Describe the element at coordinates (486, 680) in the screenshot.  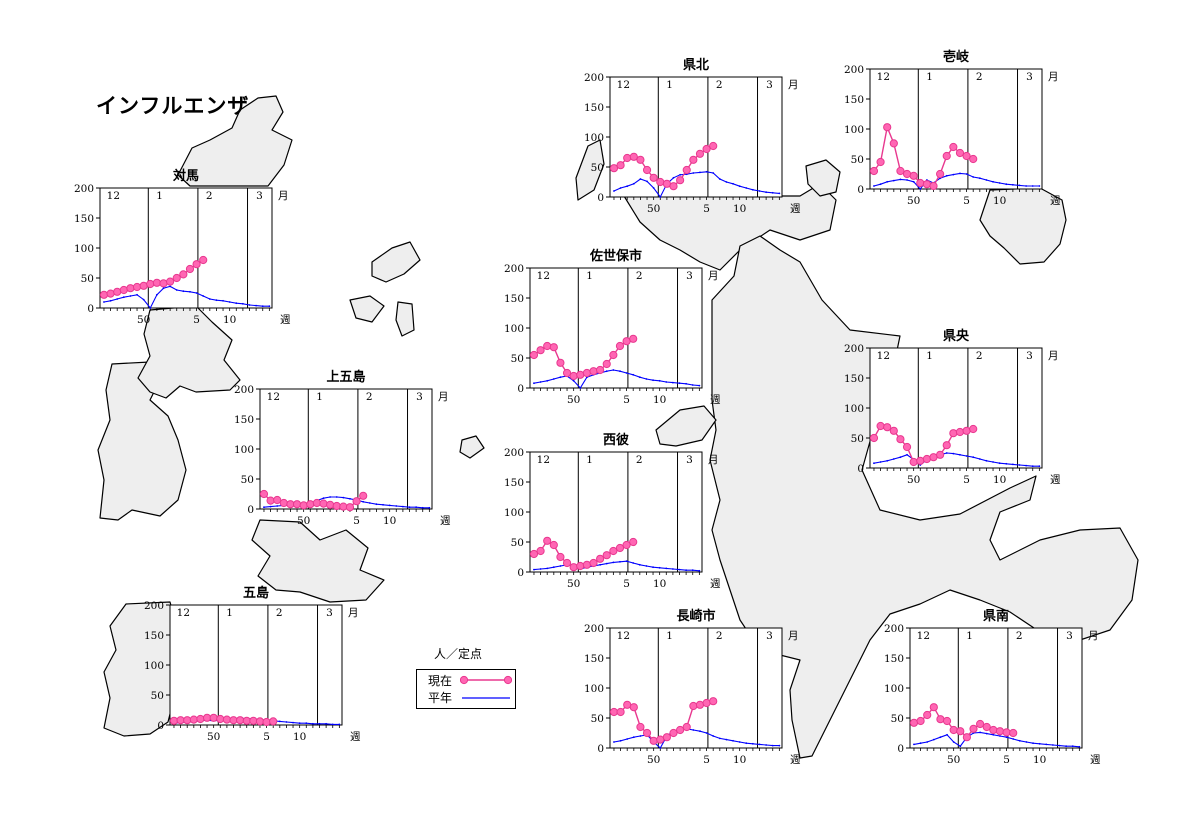
I see `legend-current-symbol` at that location.